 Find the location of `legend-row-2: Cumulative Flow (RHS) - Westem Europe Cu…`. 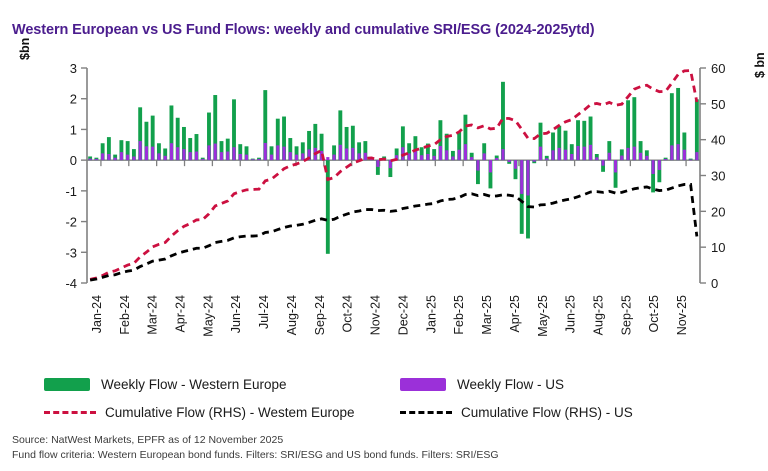

legend-row-2: Cumulative Flow (RHS) - Westem Europe Cu… is located at coordinates (384, 412).